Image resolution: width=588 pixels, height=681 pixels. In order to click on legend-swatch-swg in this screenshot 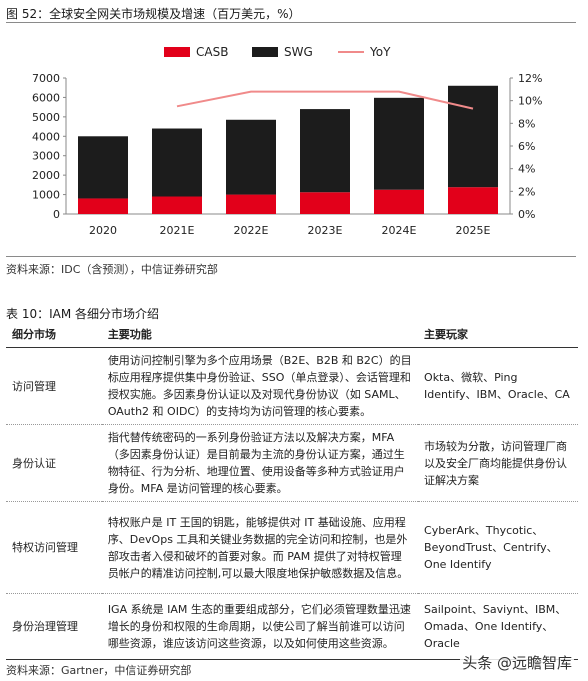, I will do `click(265, 52)`.